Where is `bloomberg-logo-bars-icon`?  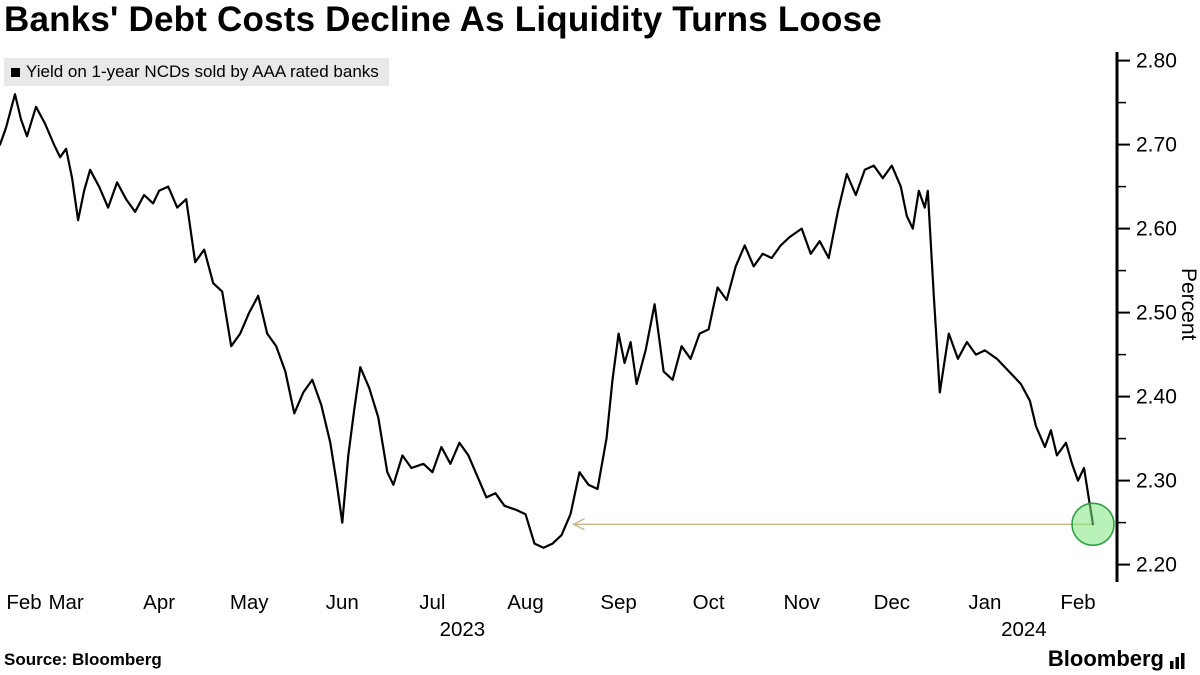 bloomberg-logo-bars-icon is located at coordinates (1177, 661).